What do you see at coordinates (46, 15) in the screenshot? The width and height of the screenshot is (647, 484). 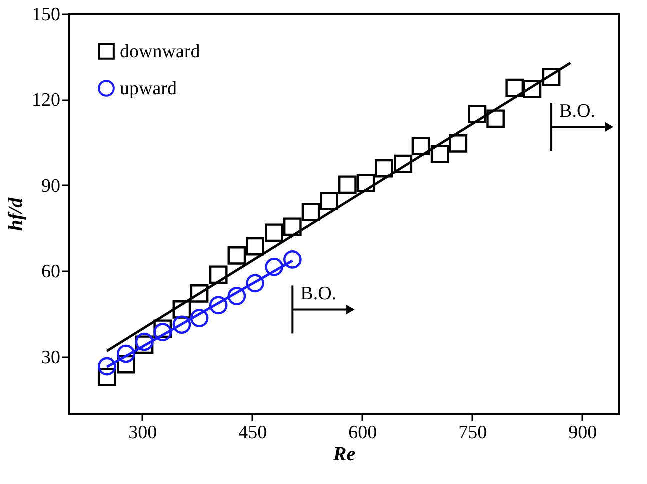 I see `y-tick-label: 150` at bounding box center [46, 15].